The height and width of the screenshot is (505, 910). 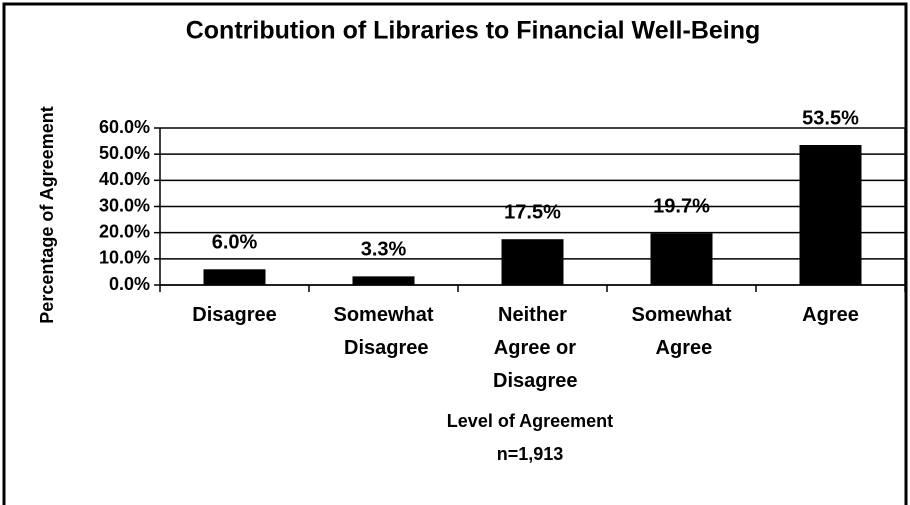 What do you see at coordinates (830, 315) in the screenshot?
I see `x-tick-label: Agree` at bounding box center [830, 315].